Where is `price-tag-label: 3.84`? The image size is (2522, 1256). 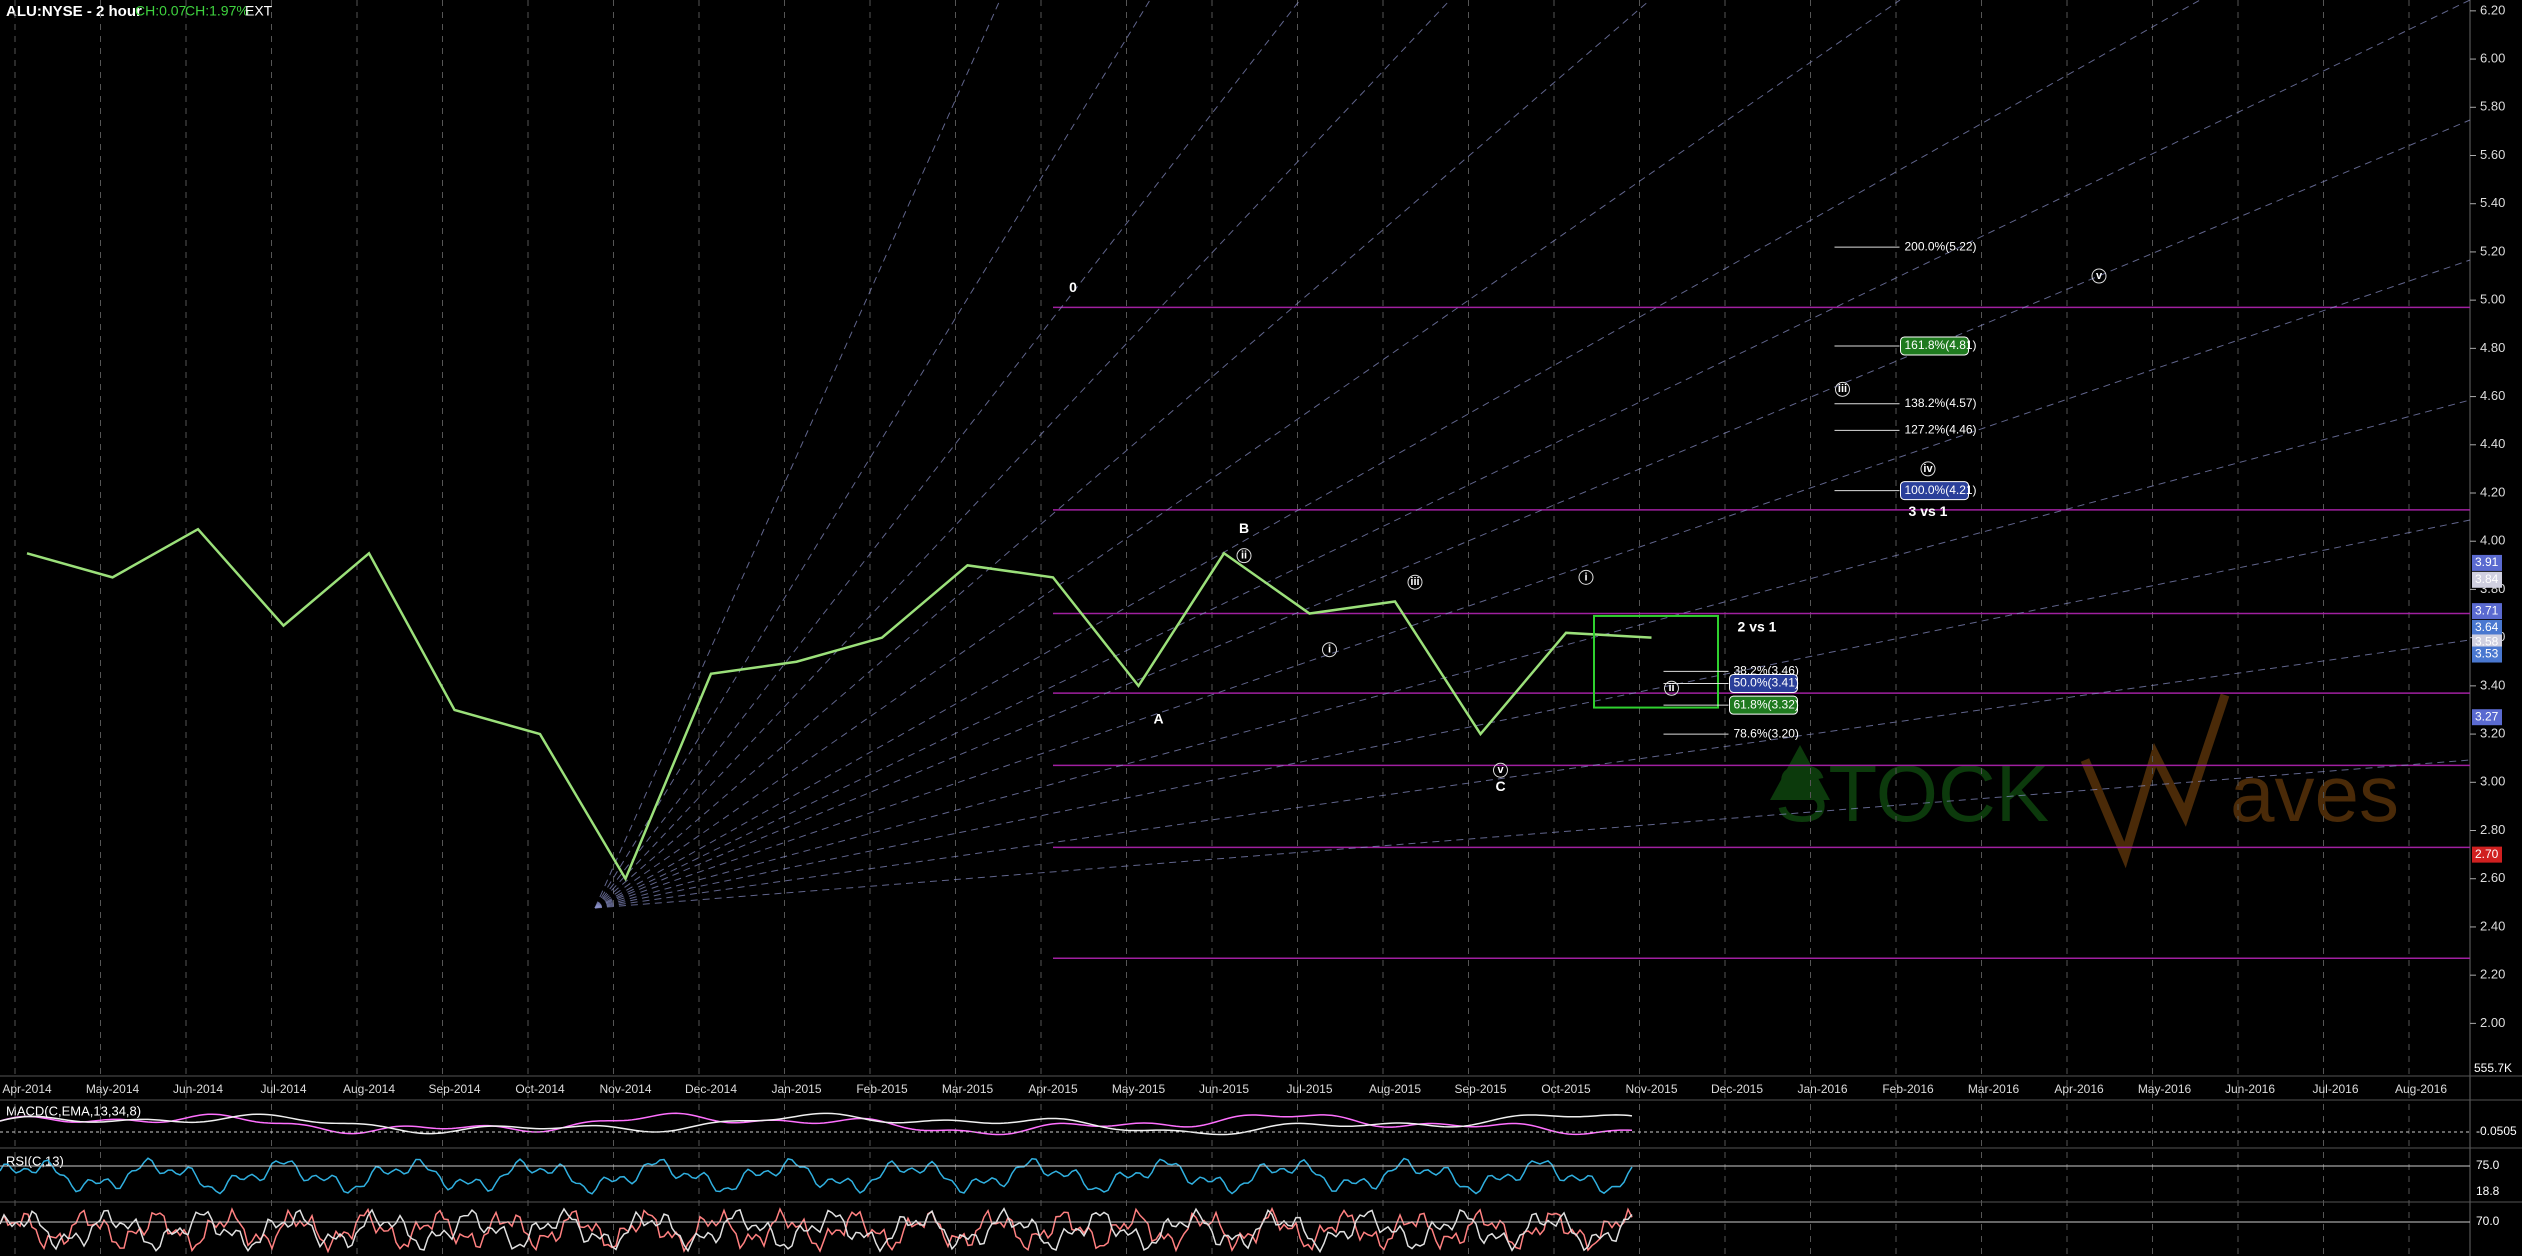 price-tag-label: 3.84 is located at coordinates (2487, 579).